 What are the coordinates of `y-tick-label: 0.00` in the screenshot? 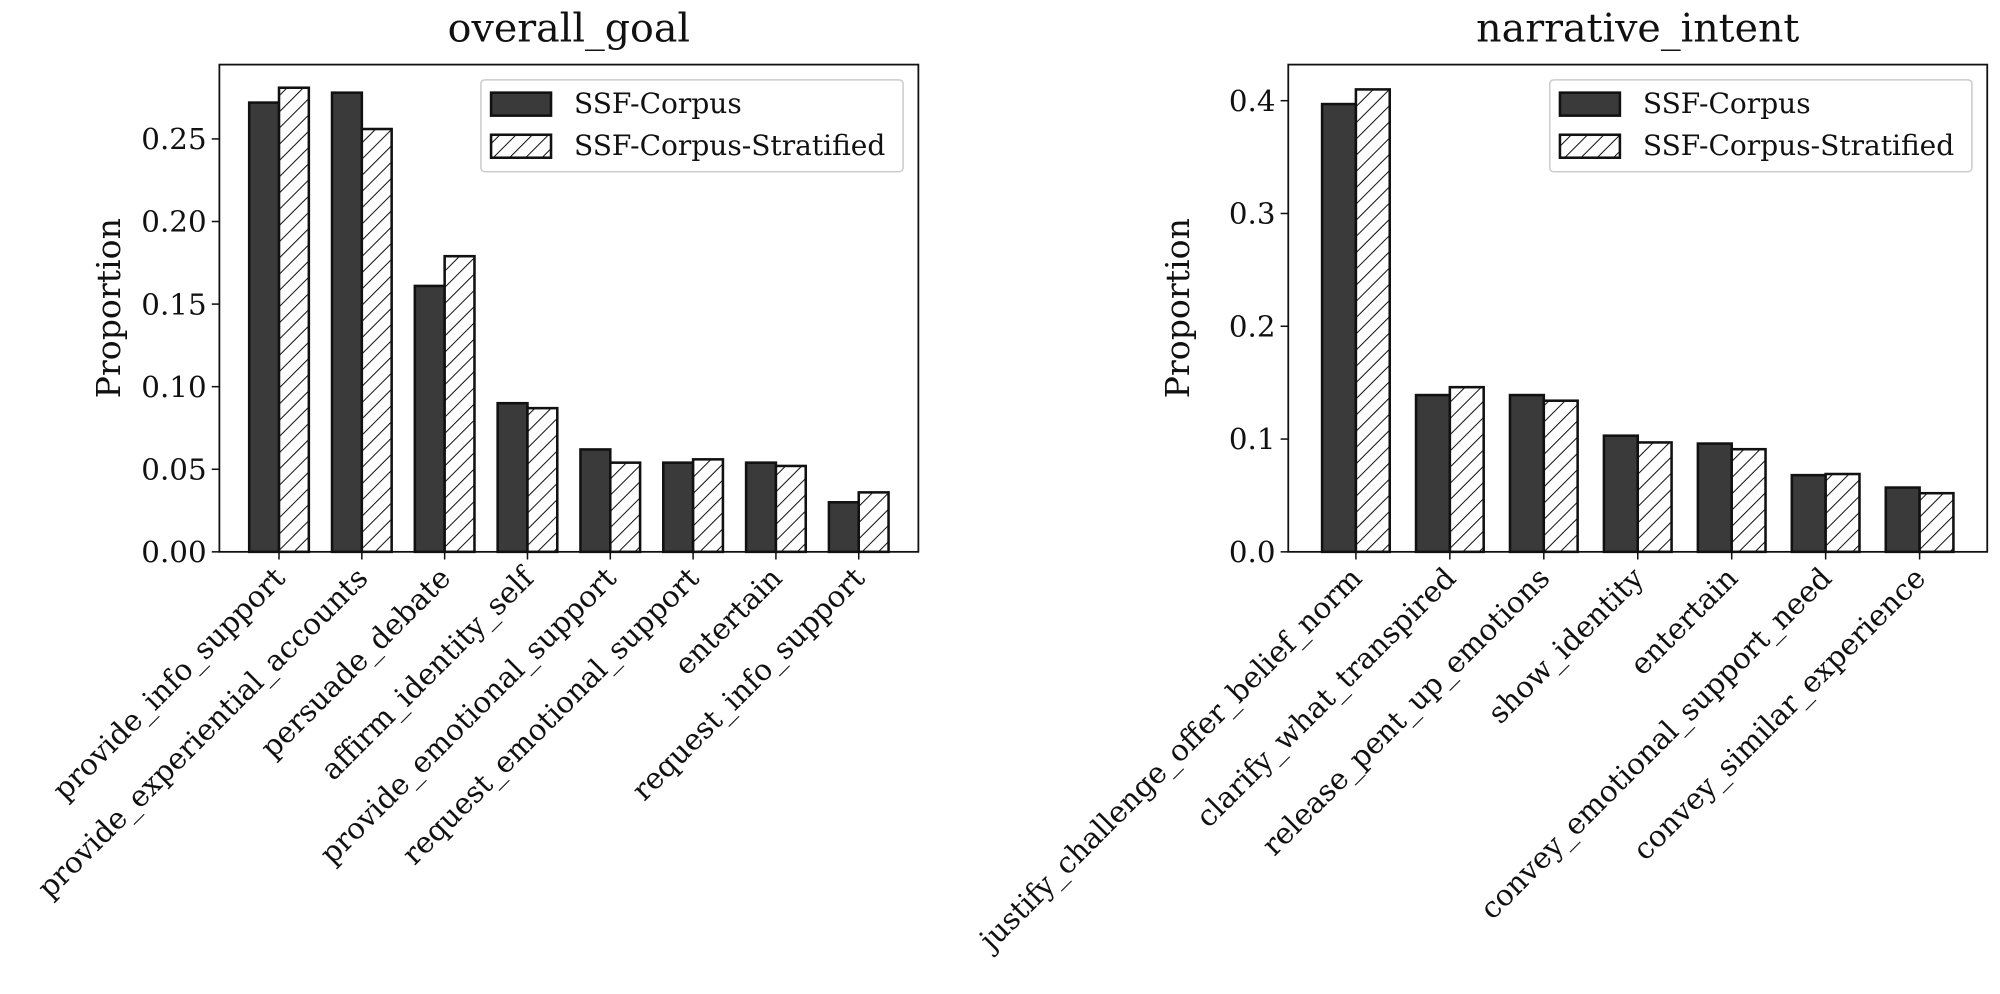 It's located at (173, 552).